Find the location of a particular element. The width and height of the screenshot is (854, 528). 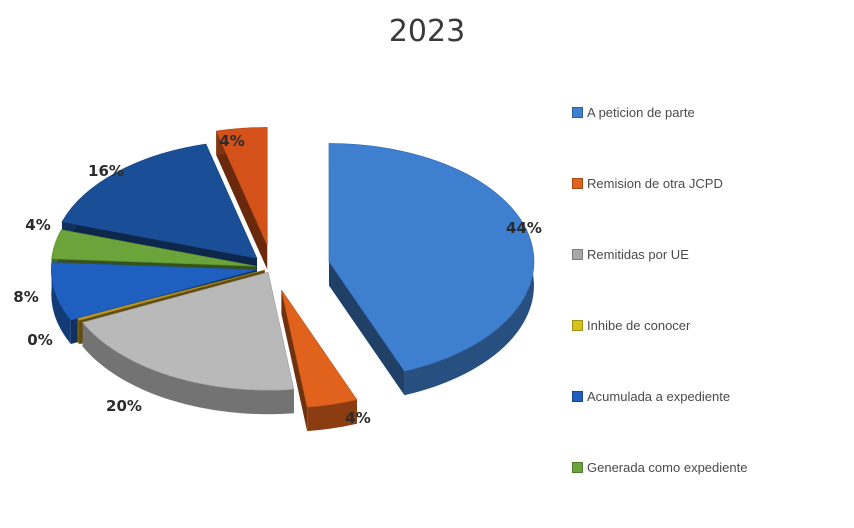

pie-slice-label: 20% is located at coordinates (124, 406).